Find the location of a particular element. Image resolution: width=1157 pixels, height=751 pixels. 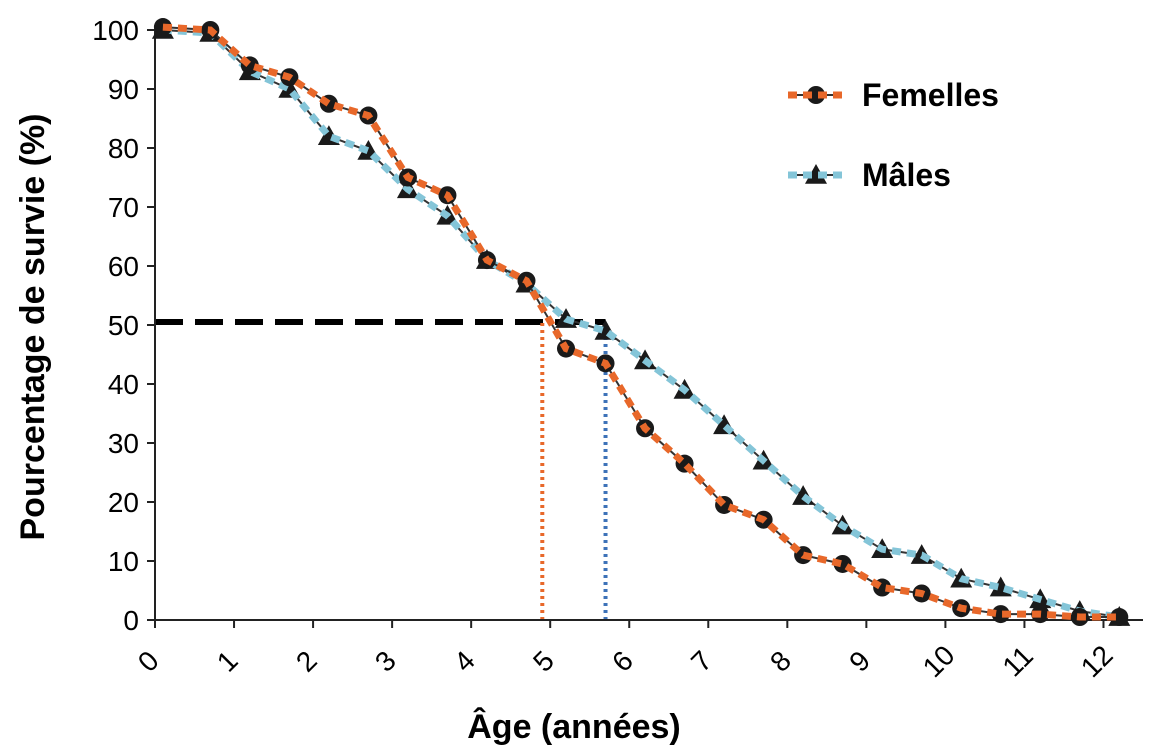

x-tick-label: 6 is located at coordinates (622, 661).